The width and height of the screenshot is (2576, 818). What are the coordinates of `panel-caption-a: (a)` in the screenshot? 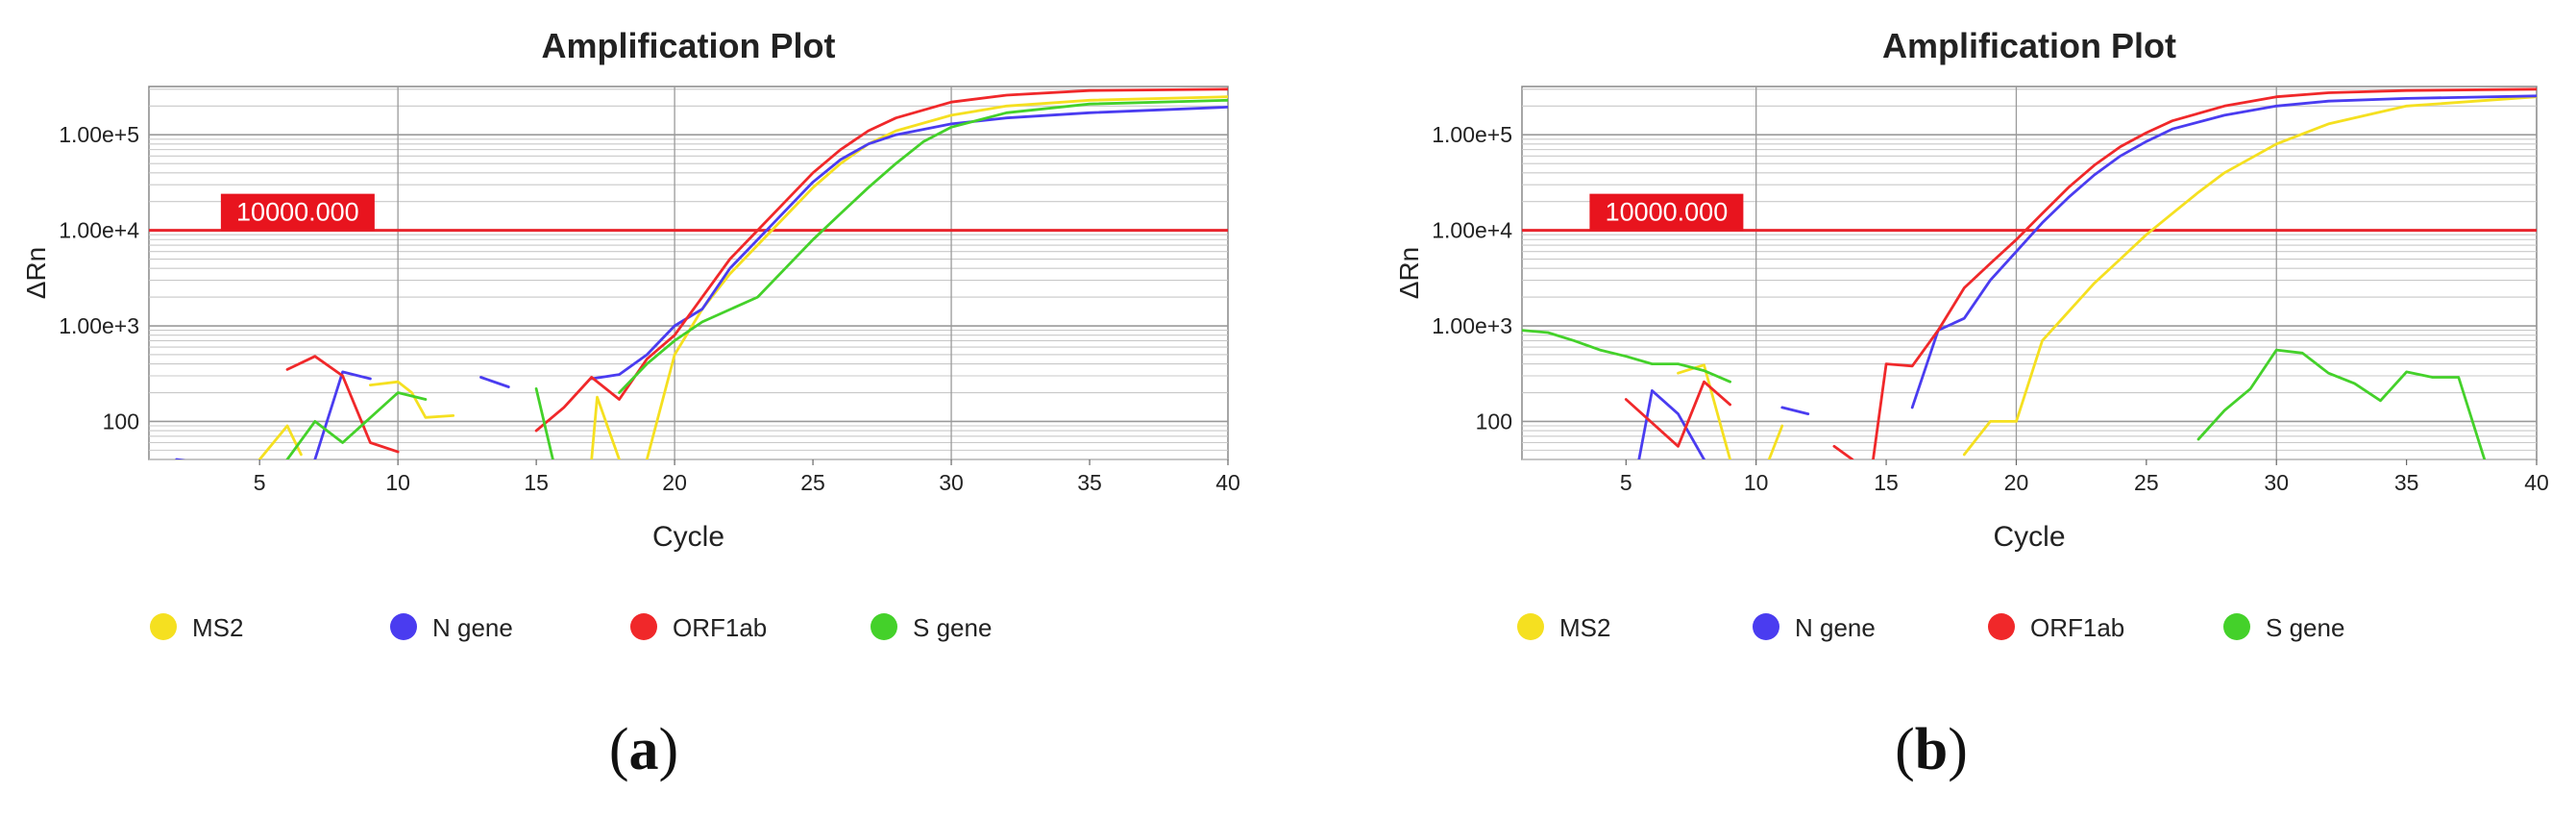 It's located at (643, 749).